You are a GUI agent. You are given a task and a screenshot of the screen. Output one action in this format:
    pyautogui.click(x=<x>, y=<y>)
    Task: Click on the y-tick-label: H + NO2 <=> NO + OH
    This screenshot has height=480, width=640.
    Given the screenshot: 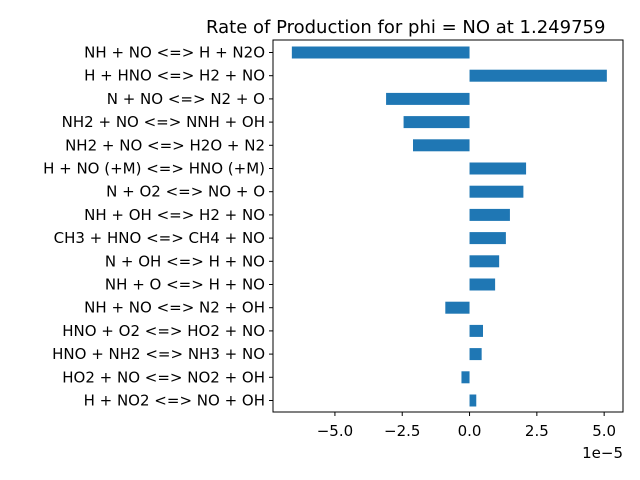 What is the action you would take?
    pyautogui.click(x=174, y=401)
    